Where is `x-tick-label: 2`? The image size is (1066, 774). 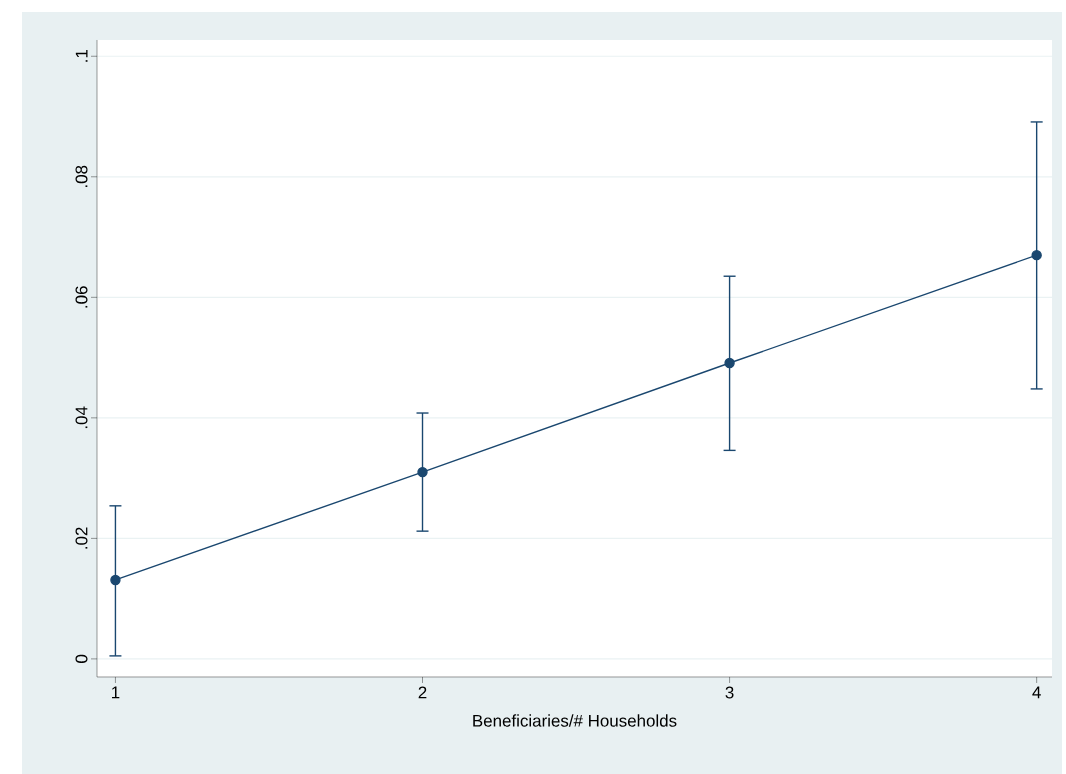
x-tick-label: 2 is located at coordinates (422, 692).